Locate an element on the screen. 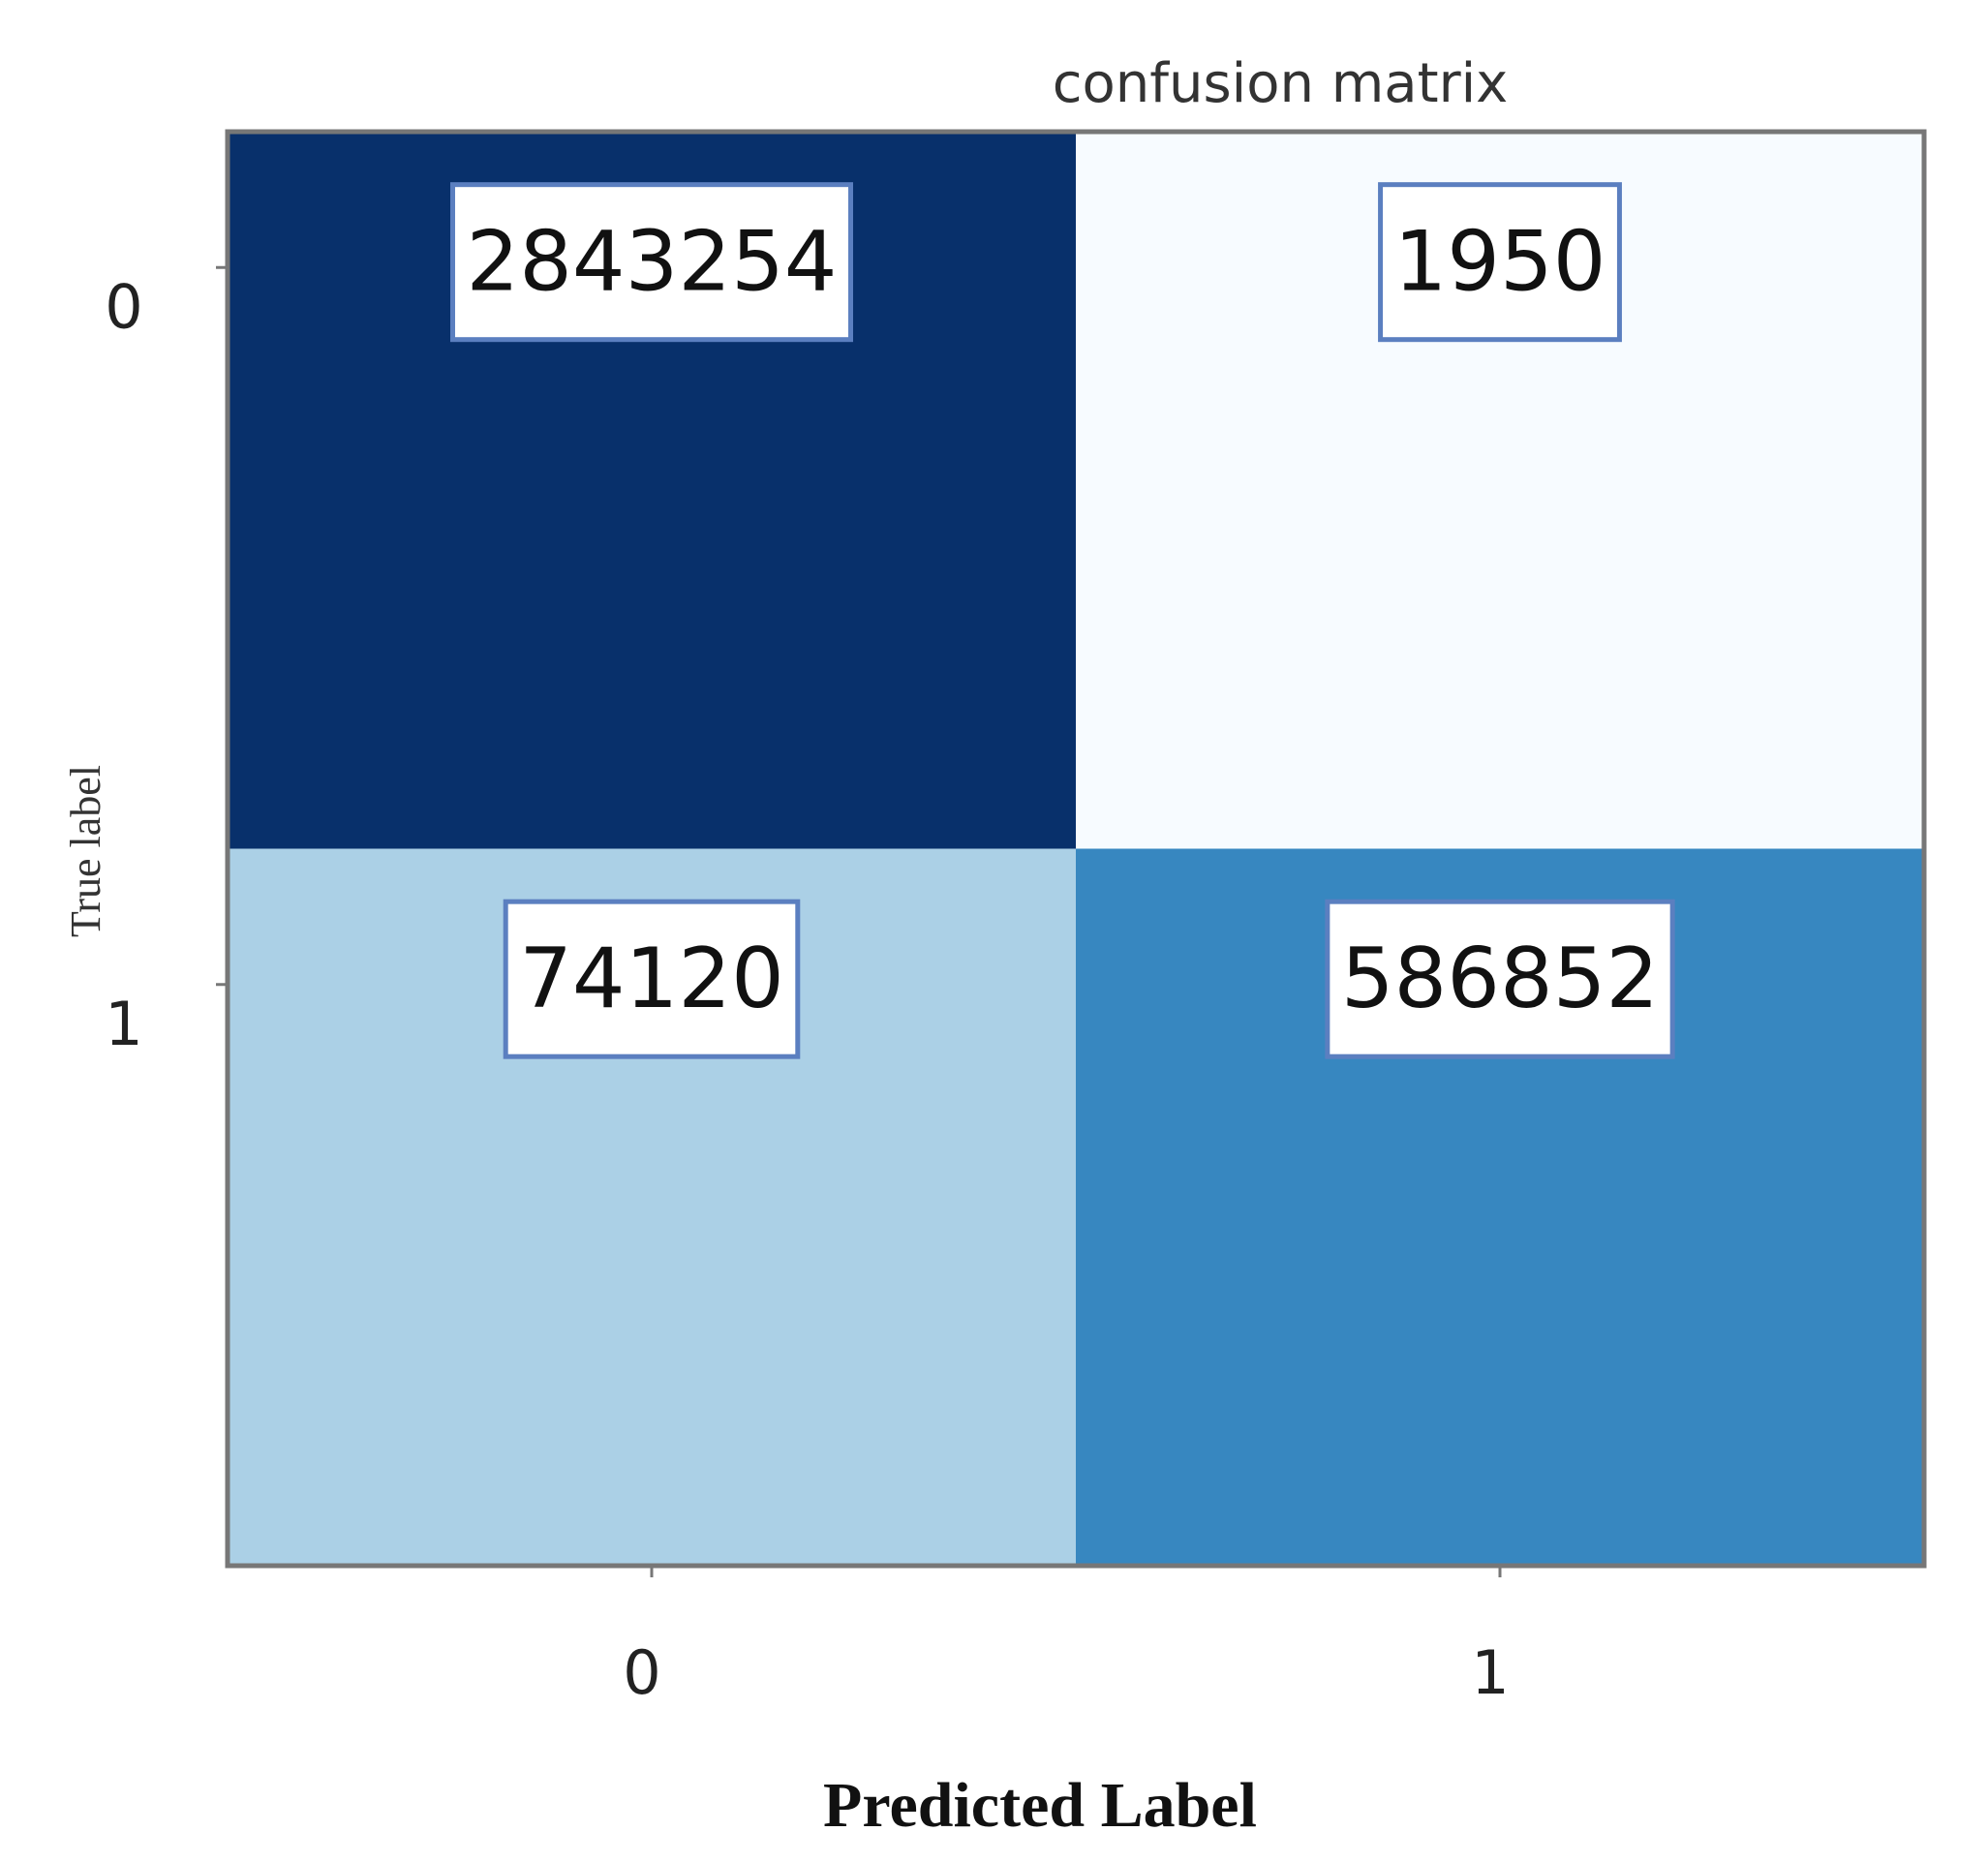 The height and width of the screenshot is (1862, 1988). chart-title: confusion matrix is located at coordinates (1281, 84).